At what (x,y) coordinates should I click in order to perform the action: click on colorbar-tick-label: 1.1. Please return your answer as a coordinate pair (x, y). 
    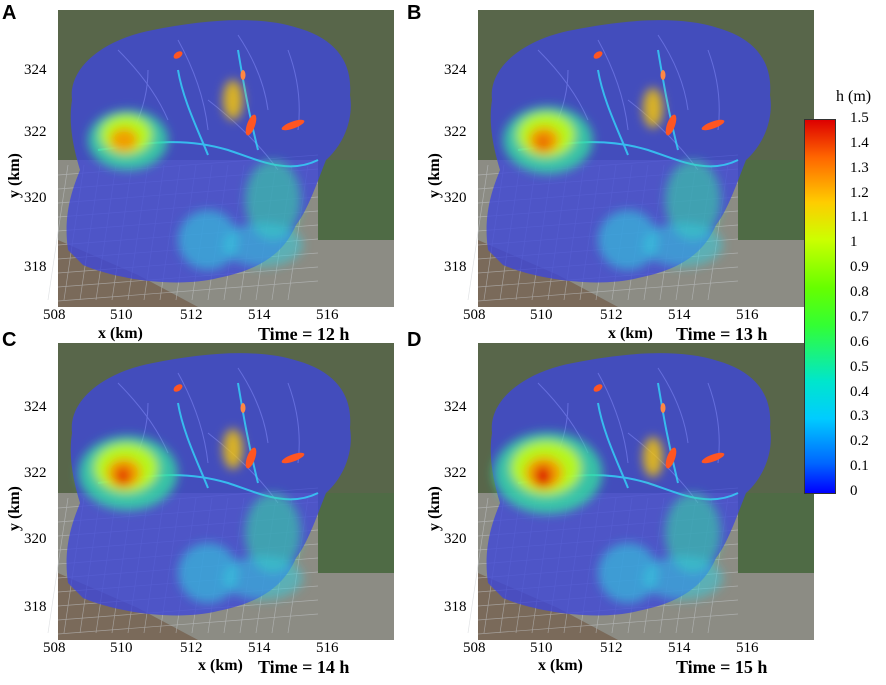
    Looking at the image, I should click on (859, 217).